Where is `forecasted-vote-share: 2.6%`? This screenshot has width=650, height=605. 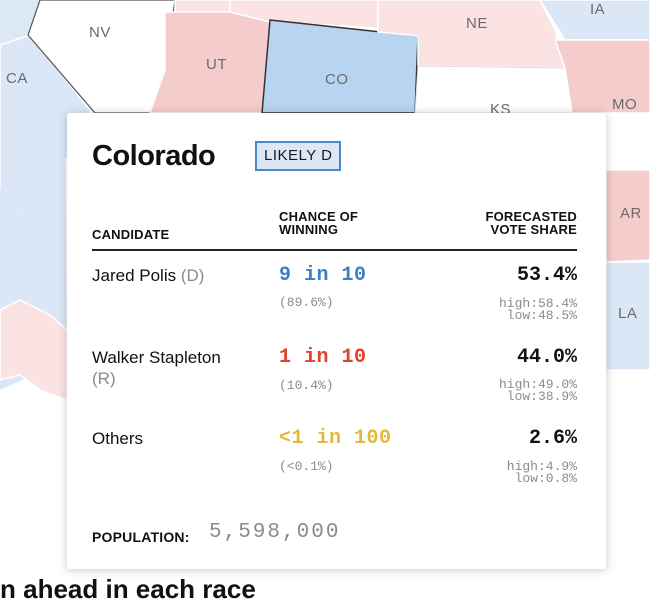 forecasted-vote-share: 2.6% is located at coordinates (552, 438).